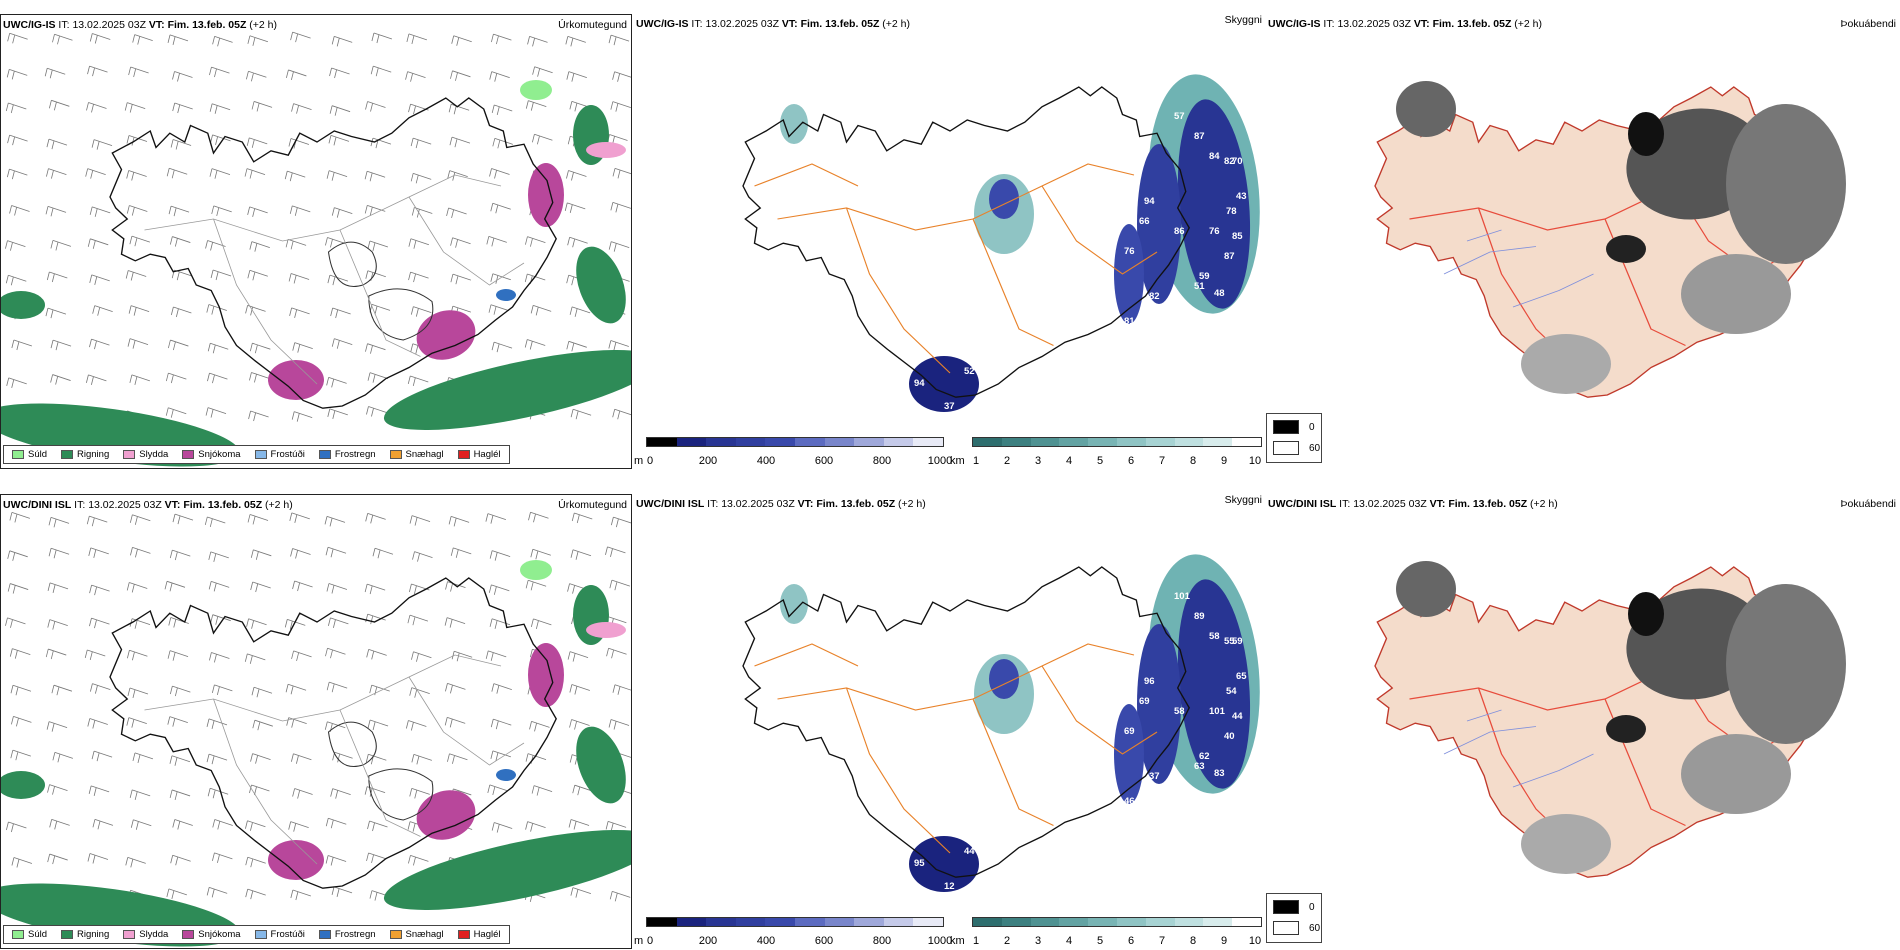  Describe the element at coordinates (1199, 286) in the screenshot. I see `cloud-base-value: 51` at that location.